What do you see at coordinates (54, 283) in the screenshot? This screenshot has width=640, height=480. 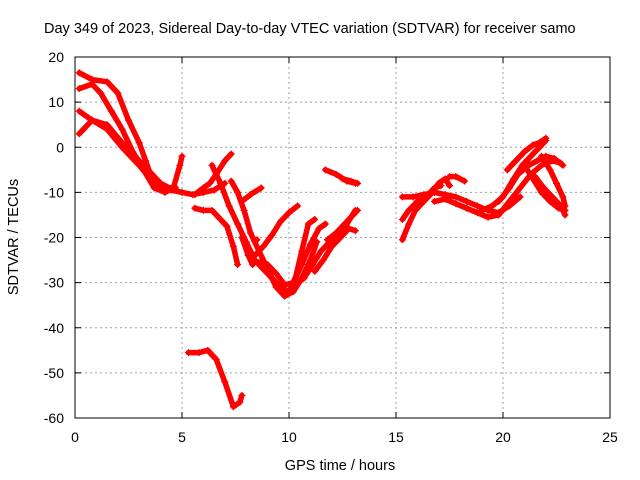 I see `y-tick-label: -30` at bounding box center [54, 283].